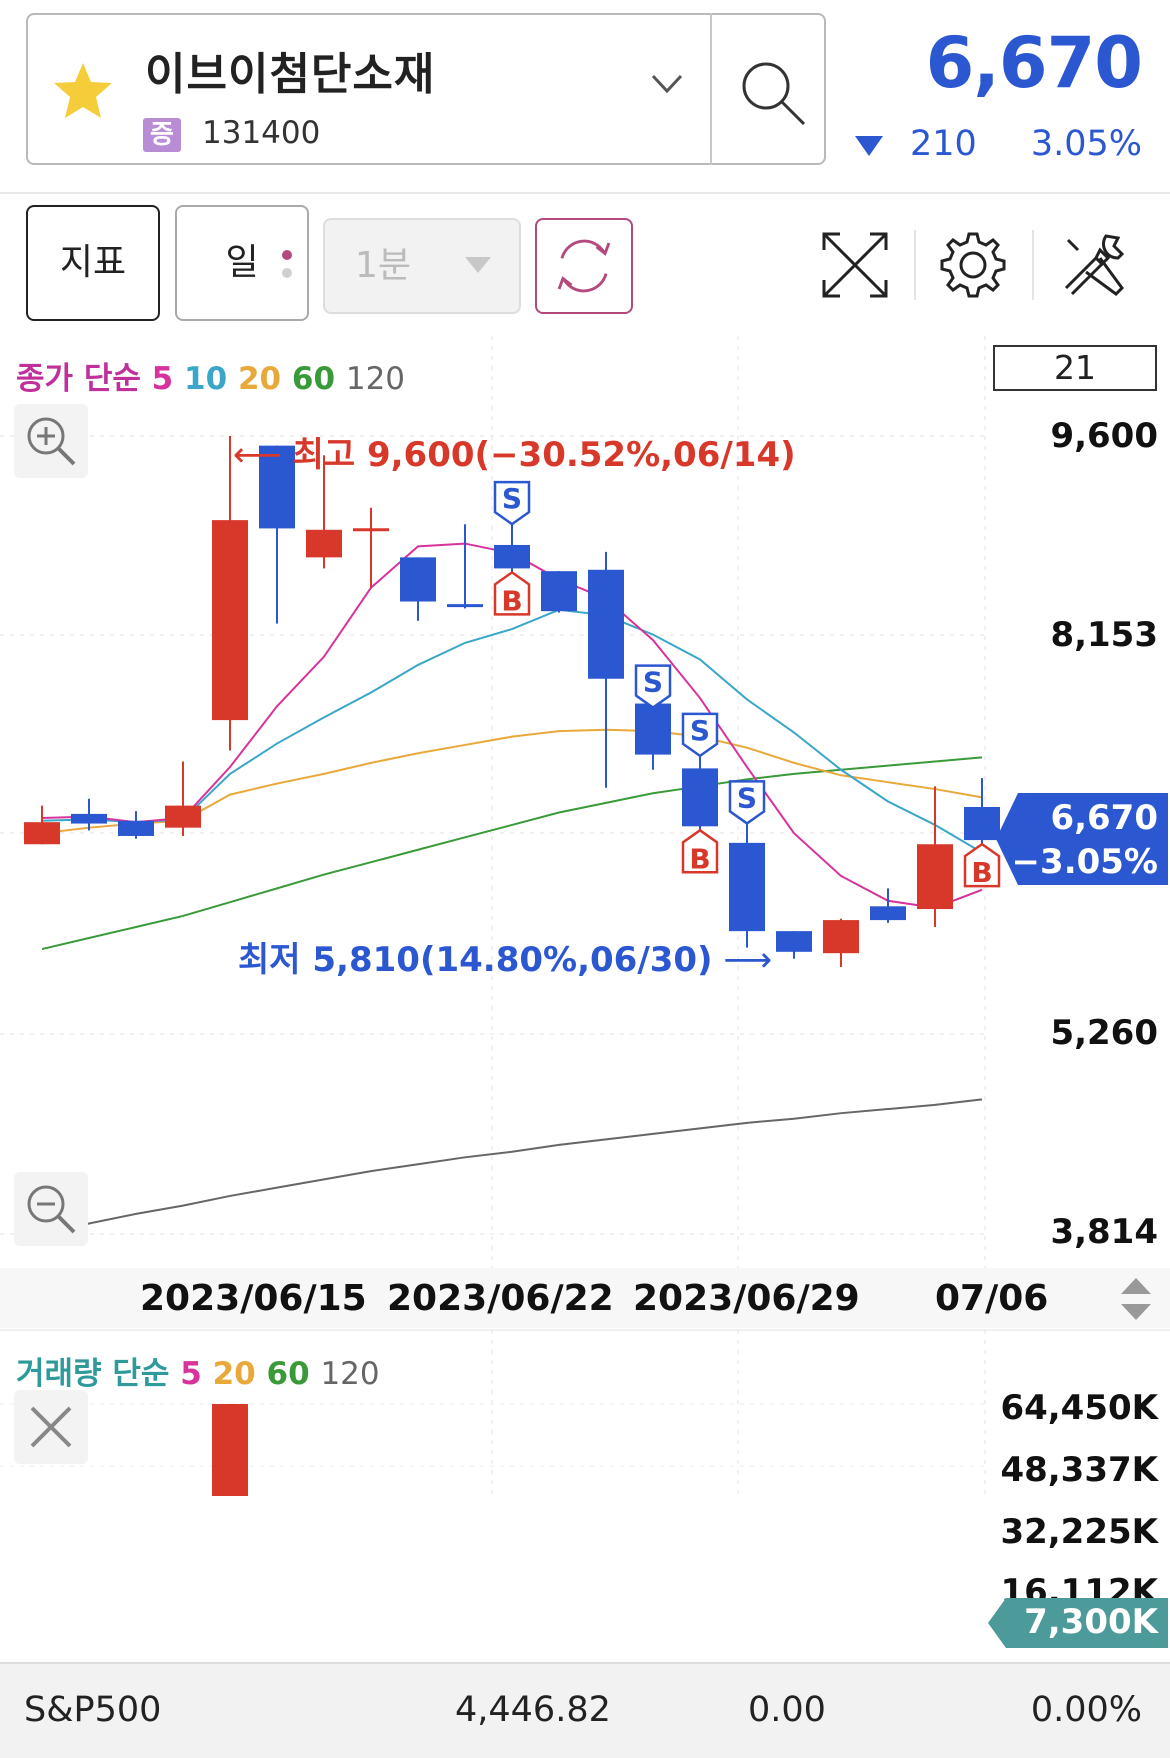  I want to click on index-value: 4,446.82, so click(533, 1710).